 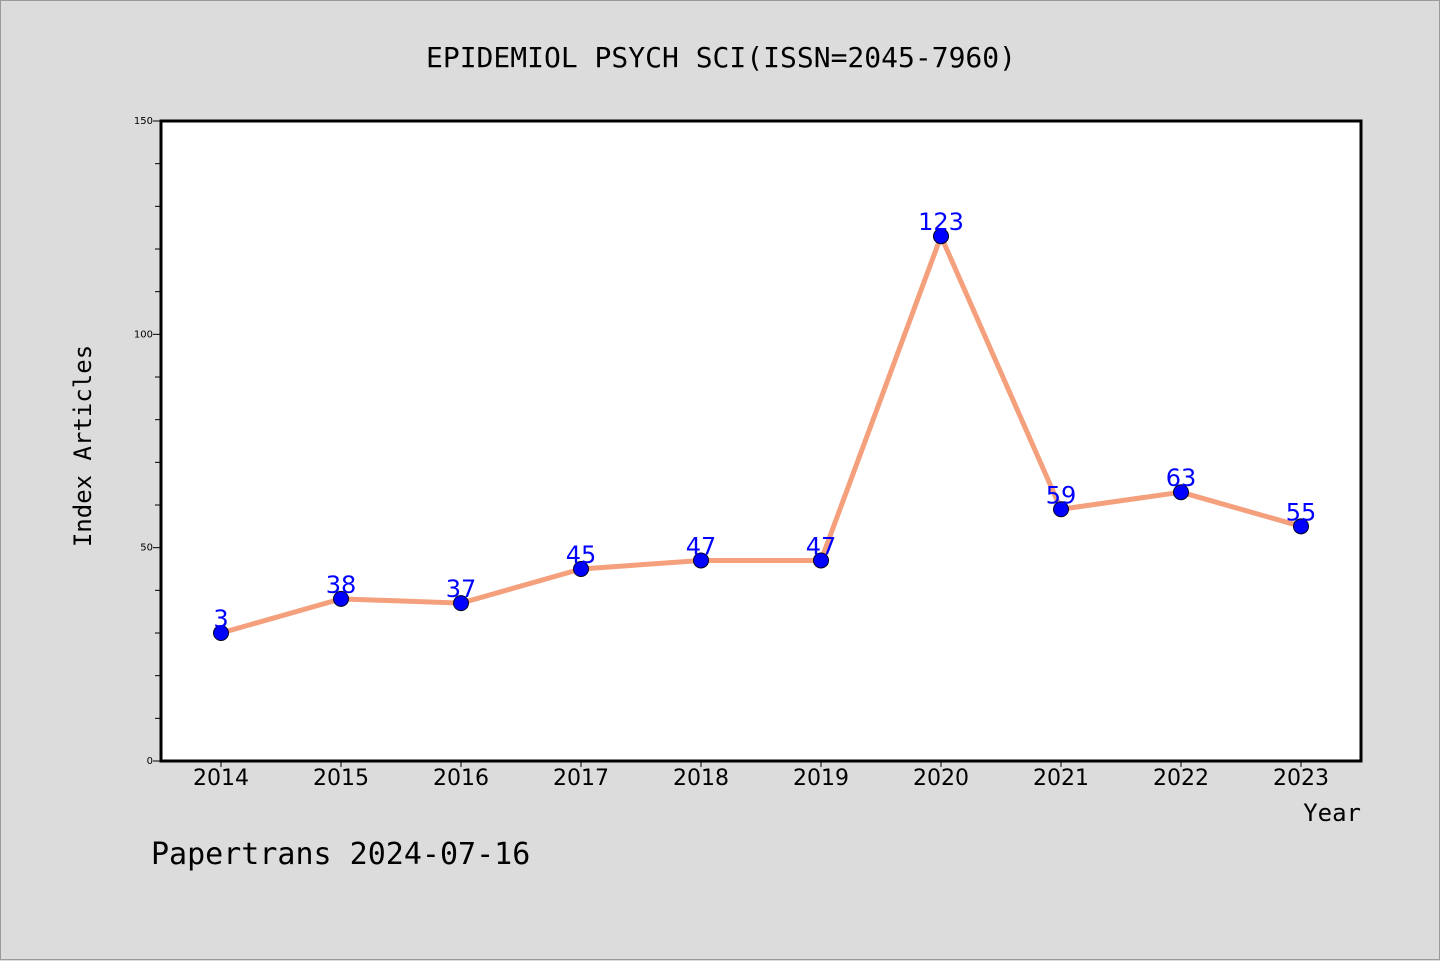 I want to click on data-label: 3, so click(x=220, y=619).